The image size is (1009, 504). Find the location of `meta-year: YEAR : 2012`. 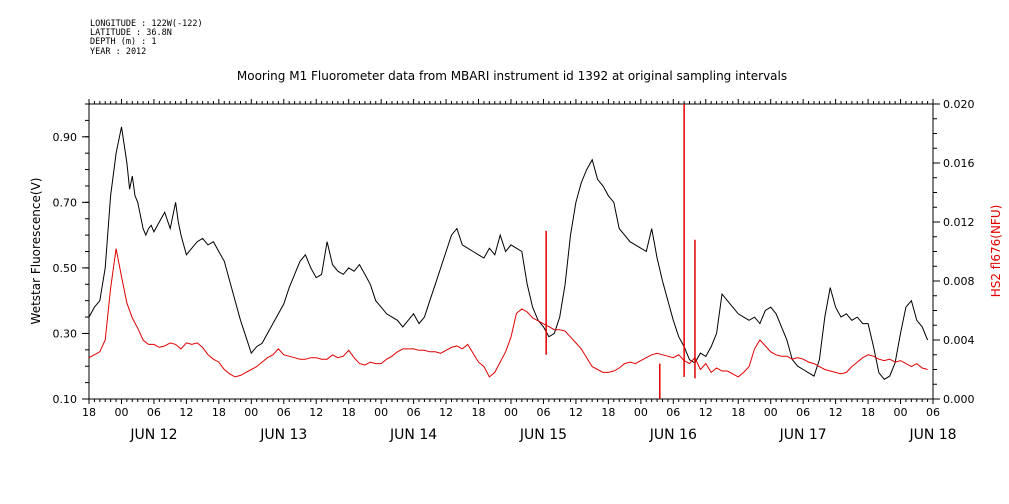

meta-year: YEAR : 2012 is located at coordinates (118, 51).